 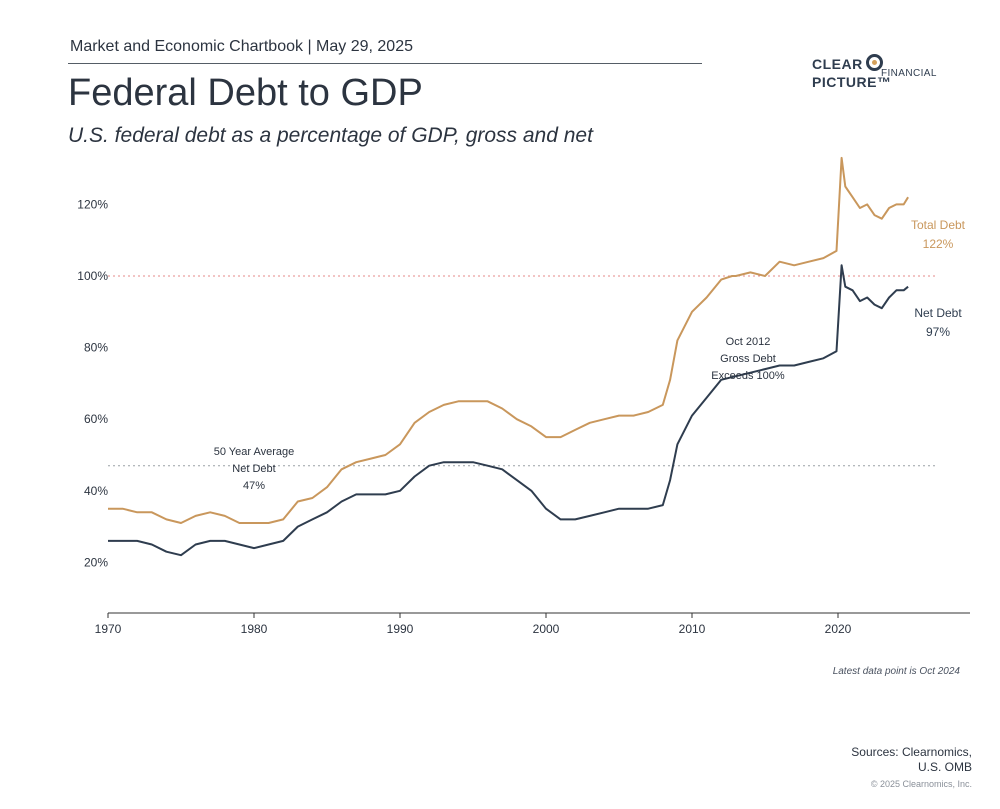 What do you see at coordinates (911, 760) in the screenshot?
I see `sources: Sources: Clearnomics, U.S. OMB` at bounding box center [911, 760].